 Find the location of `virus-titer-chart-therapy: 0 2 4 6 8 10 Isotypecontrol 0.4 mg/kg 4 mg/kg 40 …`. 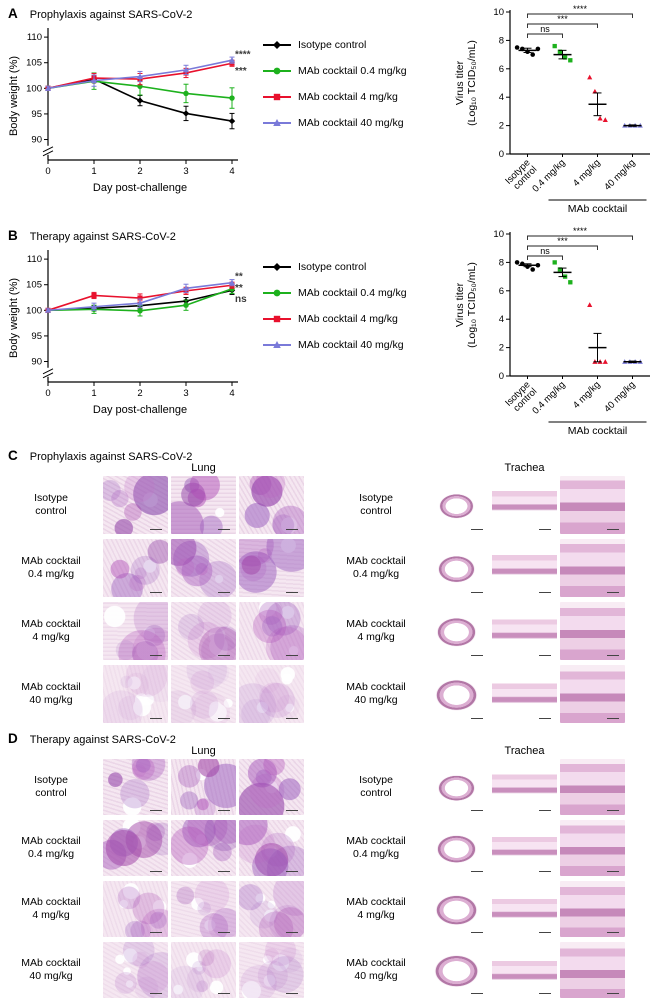

virus-titer-chart-therapy: 0 2 4 6 8 10 Isotypecontrol 0.4 mg/kg 4 mg/kg 40 … is located at coordinates (555, 337).